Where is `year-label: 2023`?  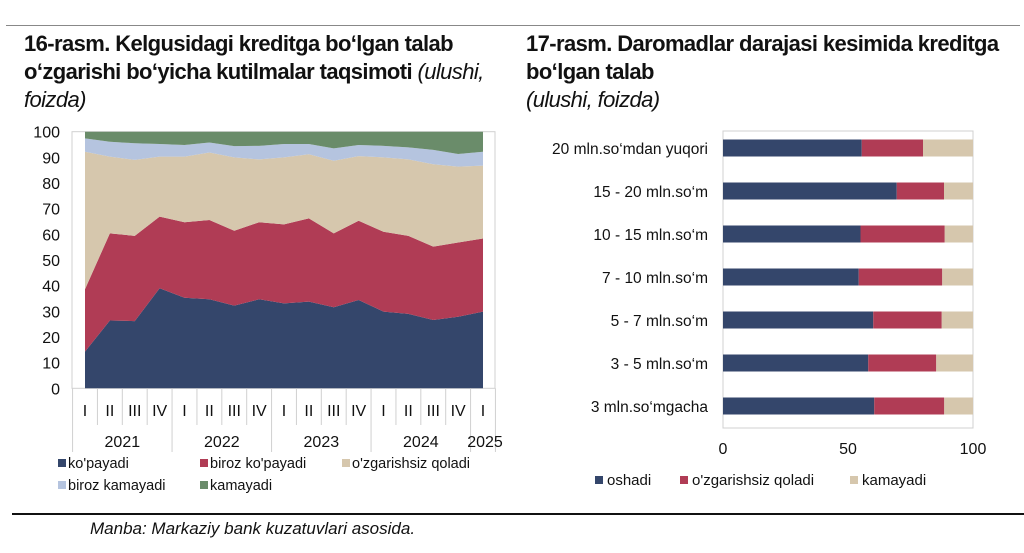
year-label: 2023 is located at coordinates (322, 442).